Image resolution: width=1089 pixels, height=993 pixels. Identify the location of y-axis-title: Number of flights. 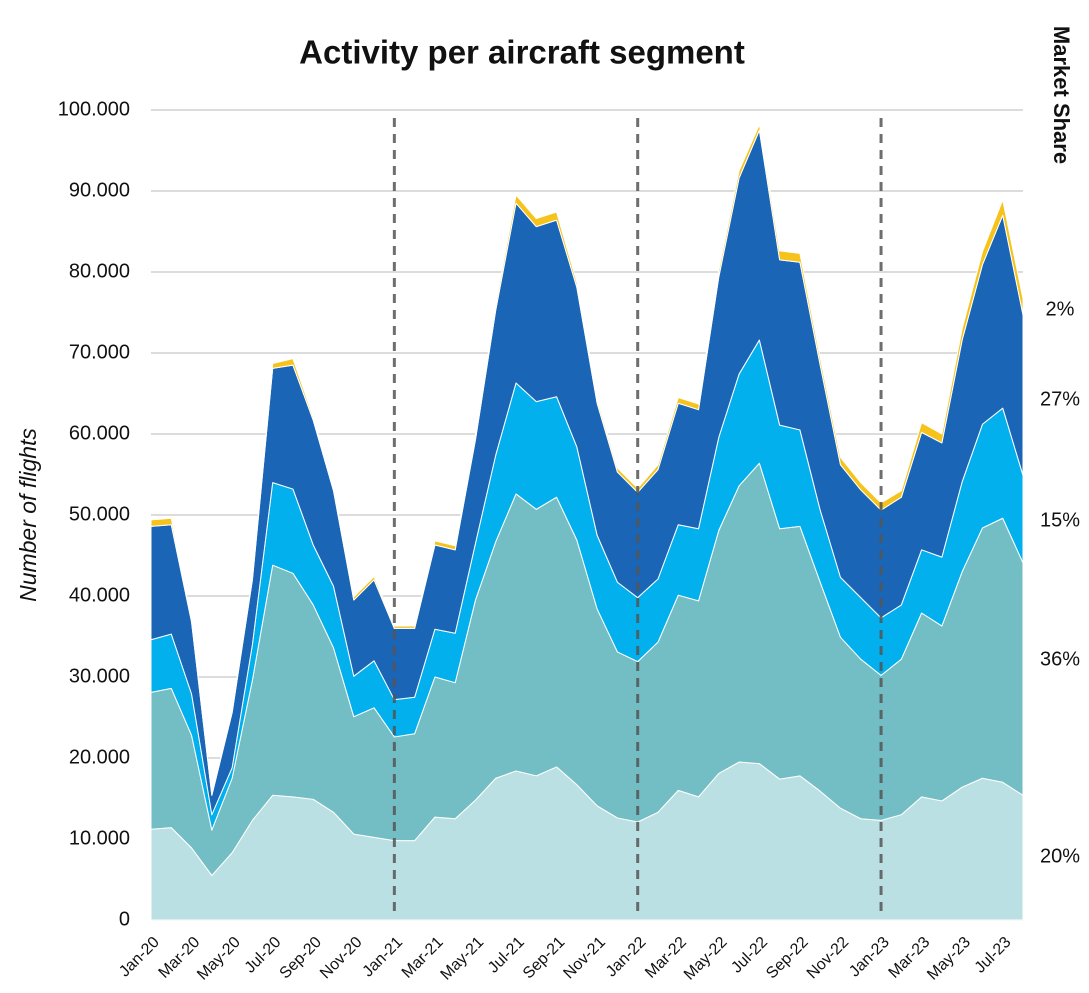
(28, 515).